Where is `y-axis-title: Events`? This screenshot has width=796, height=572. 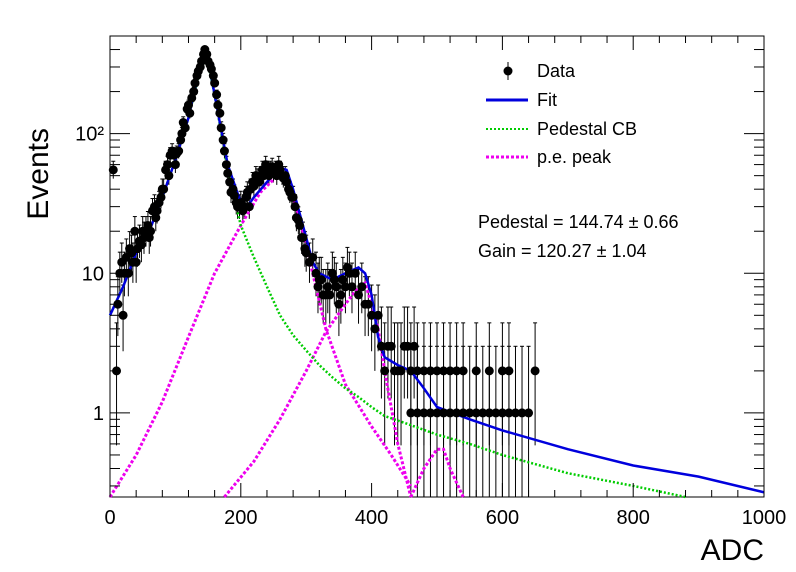
y-axis-title: Events is located at coordinates (38, 174).